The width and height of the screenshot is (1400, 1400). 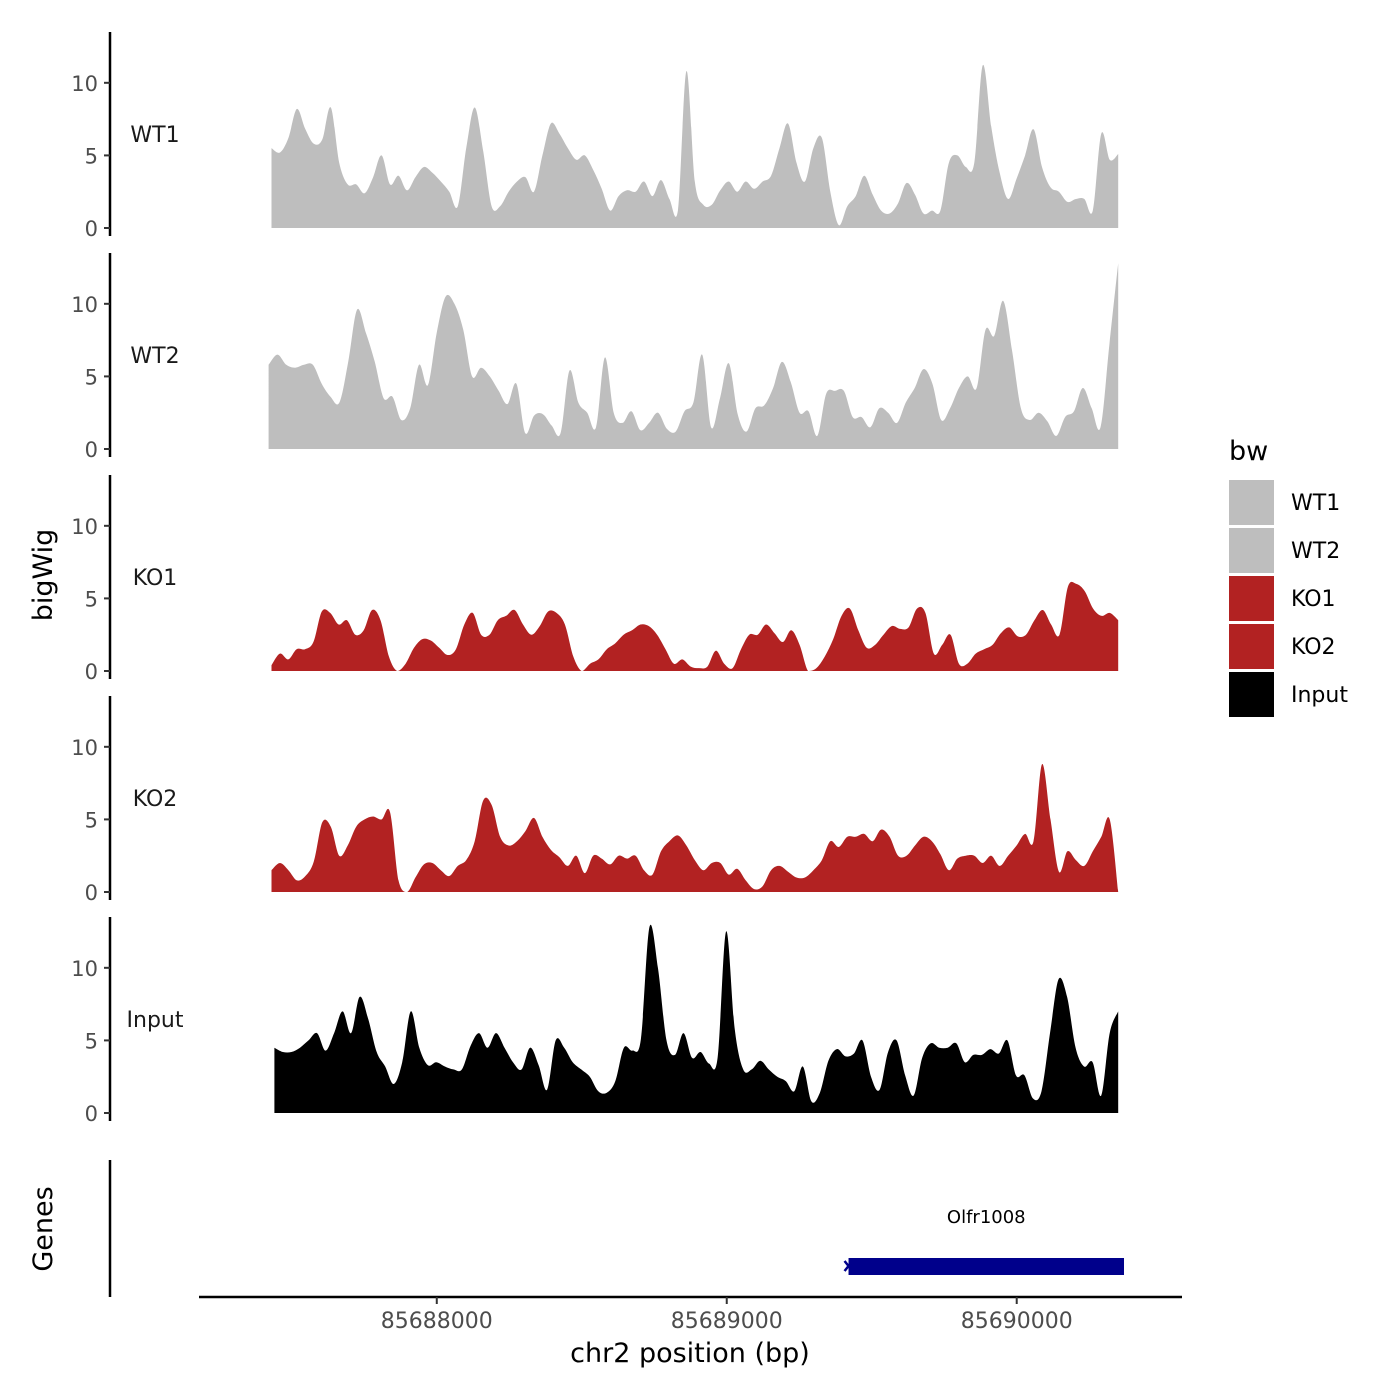 I want to click on x-ticks: 85688000 85689000 85690000, so click(x=727, y=1315).